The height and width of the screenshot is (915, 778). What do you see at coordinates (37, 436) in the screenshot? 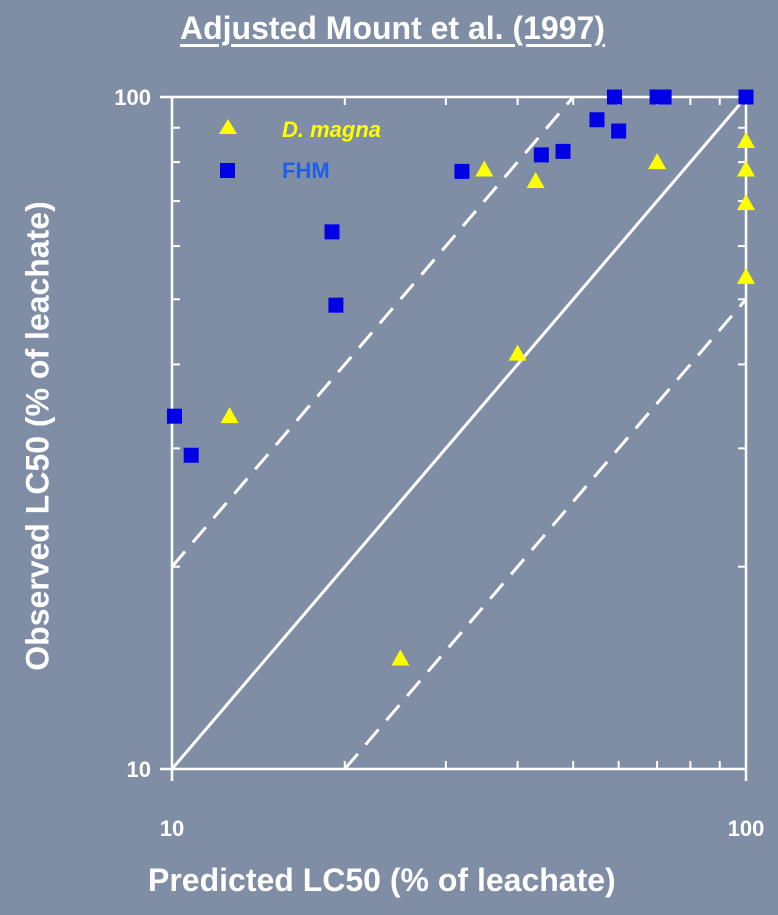
I see `y-axis-label: Observed LC50 (% of leachate)` at bounding box center [37, 436].